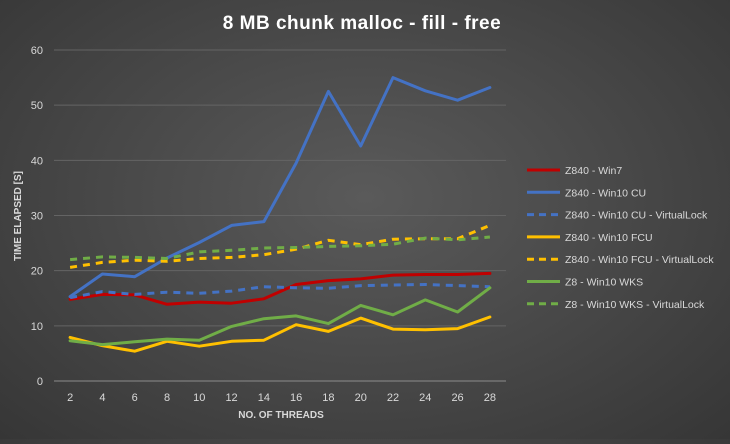  I want to click on y-tick-label: 10, so click(37, 327).